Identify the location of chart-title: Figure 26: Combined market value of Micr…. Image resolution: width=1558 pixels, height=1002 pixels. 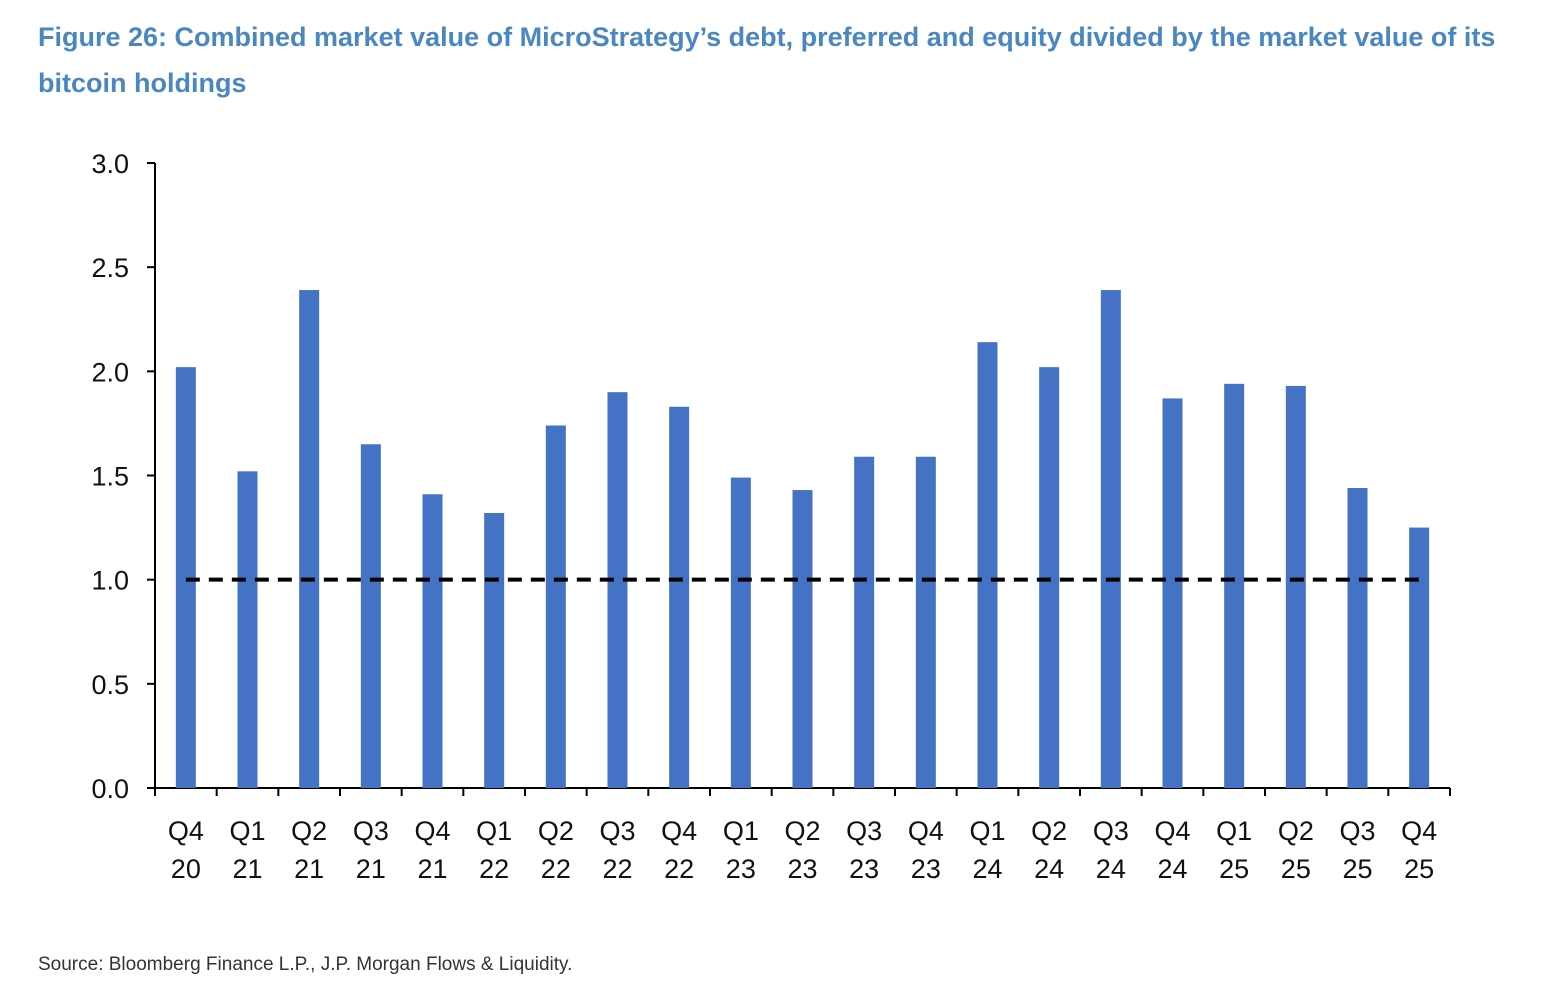
(767, 60).